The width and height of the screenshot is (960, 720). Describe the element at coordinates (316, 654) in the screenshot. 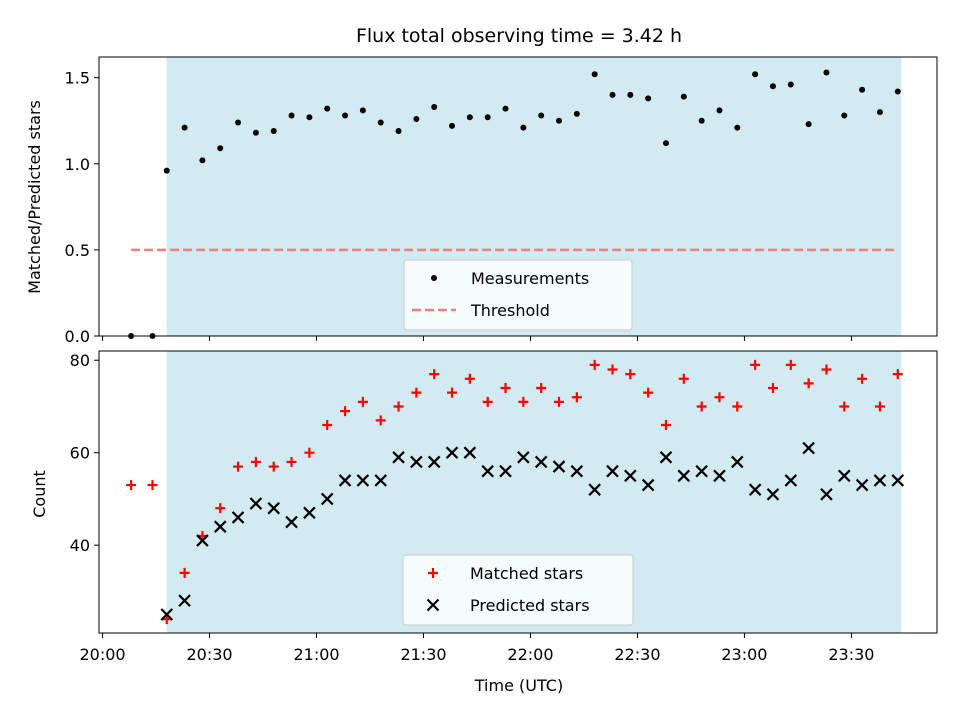

I see `x-tick-label-2: 21:00` at that location.